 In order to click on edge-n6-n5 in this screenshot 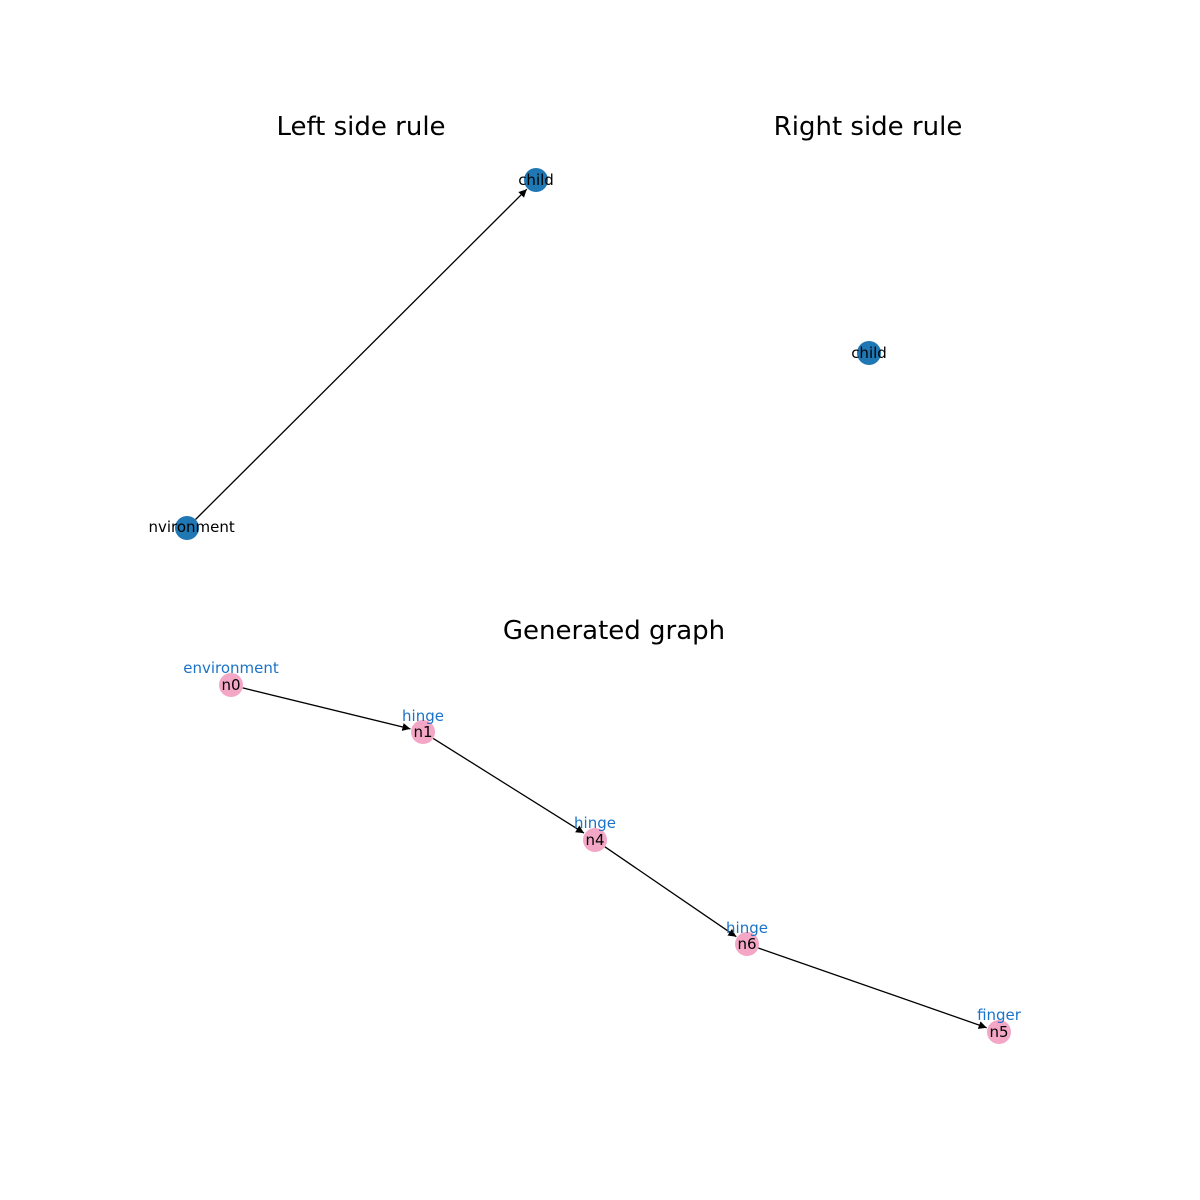, I will do `click(872, 988)`.